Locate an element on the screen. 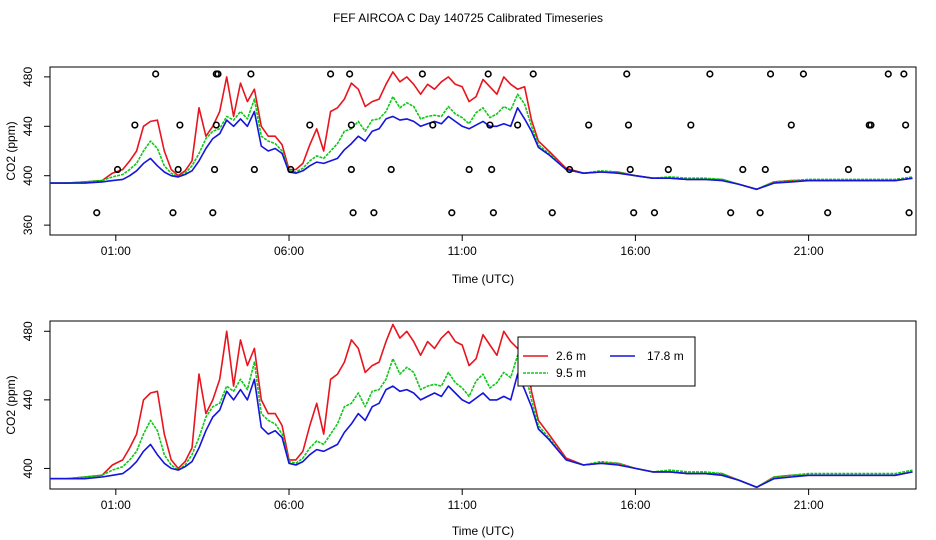 The width and height of the screenshot is (936, 540). top-x-tick-label: 01:00 is located at coordinates (116, 251).